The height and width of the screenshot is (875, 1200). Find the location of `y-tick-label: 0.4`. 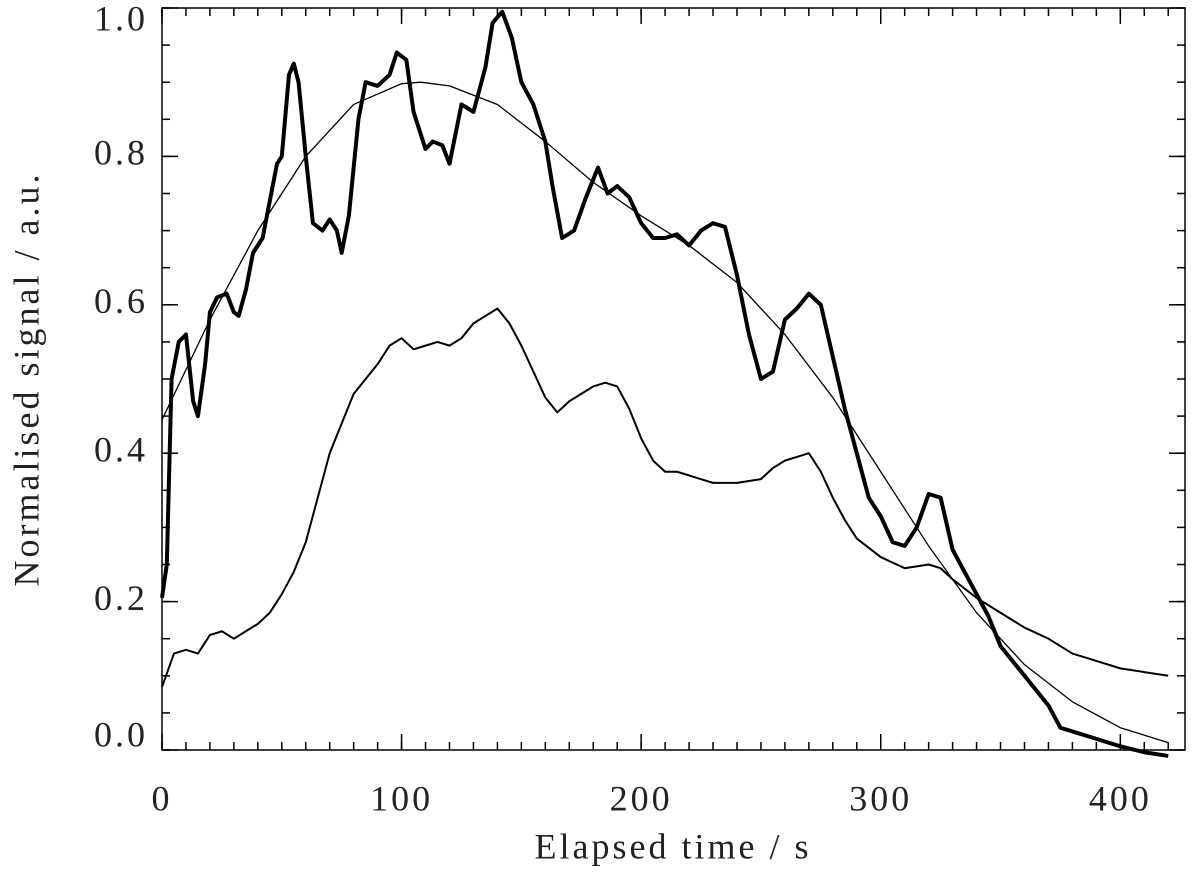

y-tick-label: 0.4 is located at coordinates (121, 449).